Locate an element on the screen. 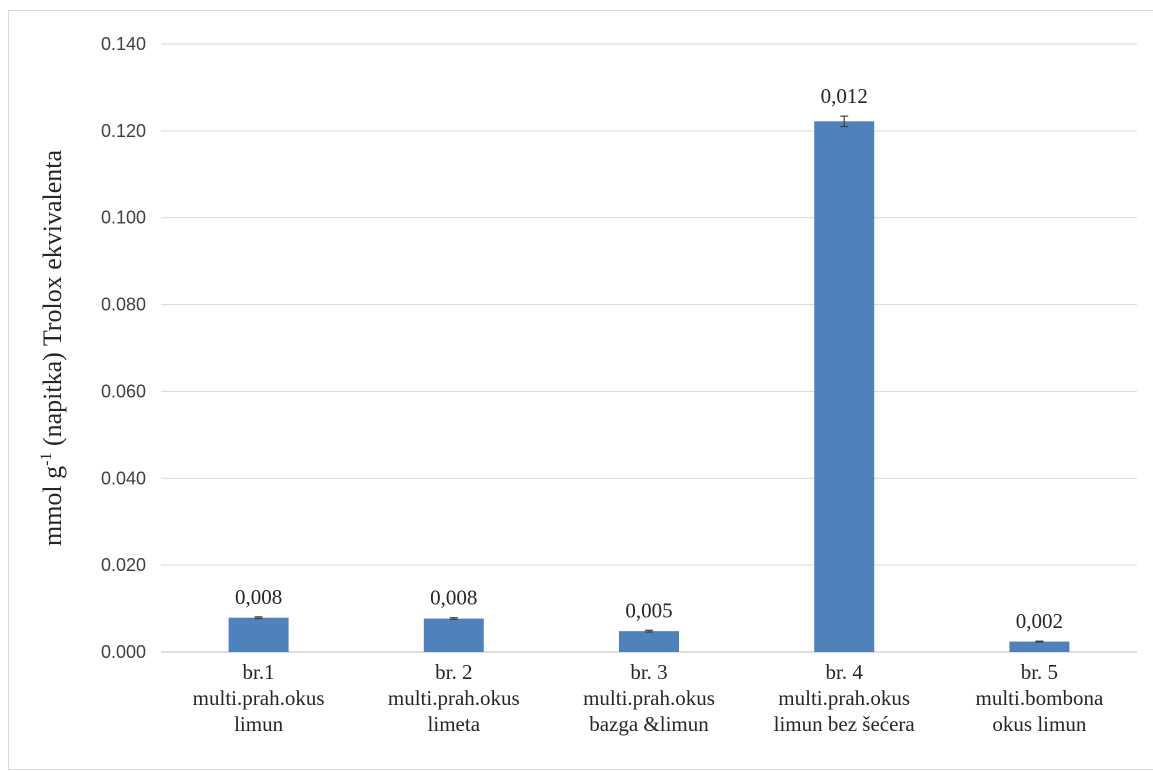 The image size is (1153, 771). y-axis-title: mmol g-1 (napitka) Trolox ekvivalenta is located at coordinates (52, 348).